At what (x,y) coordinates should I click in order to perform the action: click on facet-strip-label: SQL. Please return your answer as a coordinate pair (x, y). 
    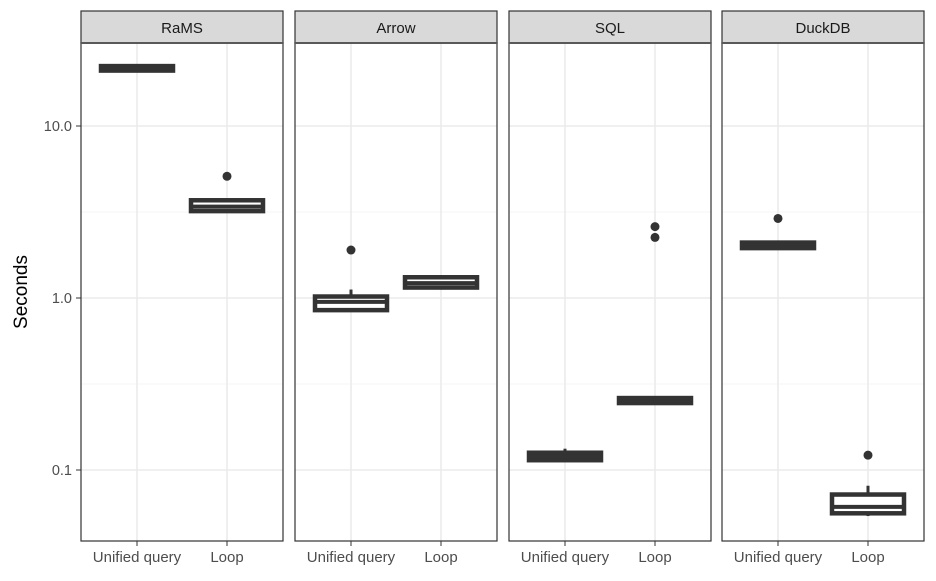
    Looking at the image, I should click on (610, 28).